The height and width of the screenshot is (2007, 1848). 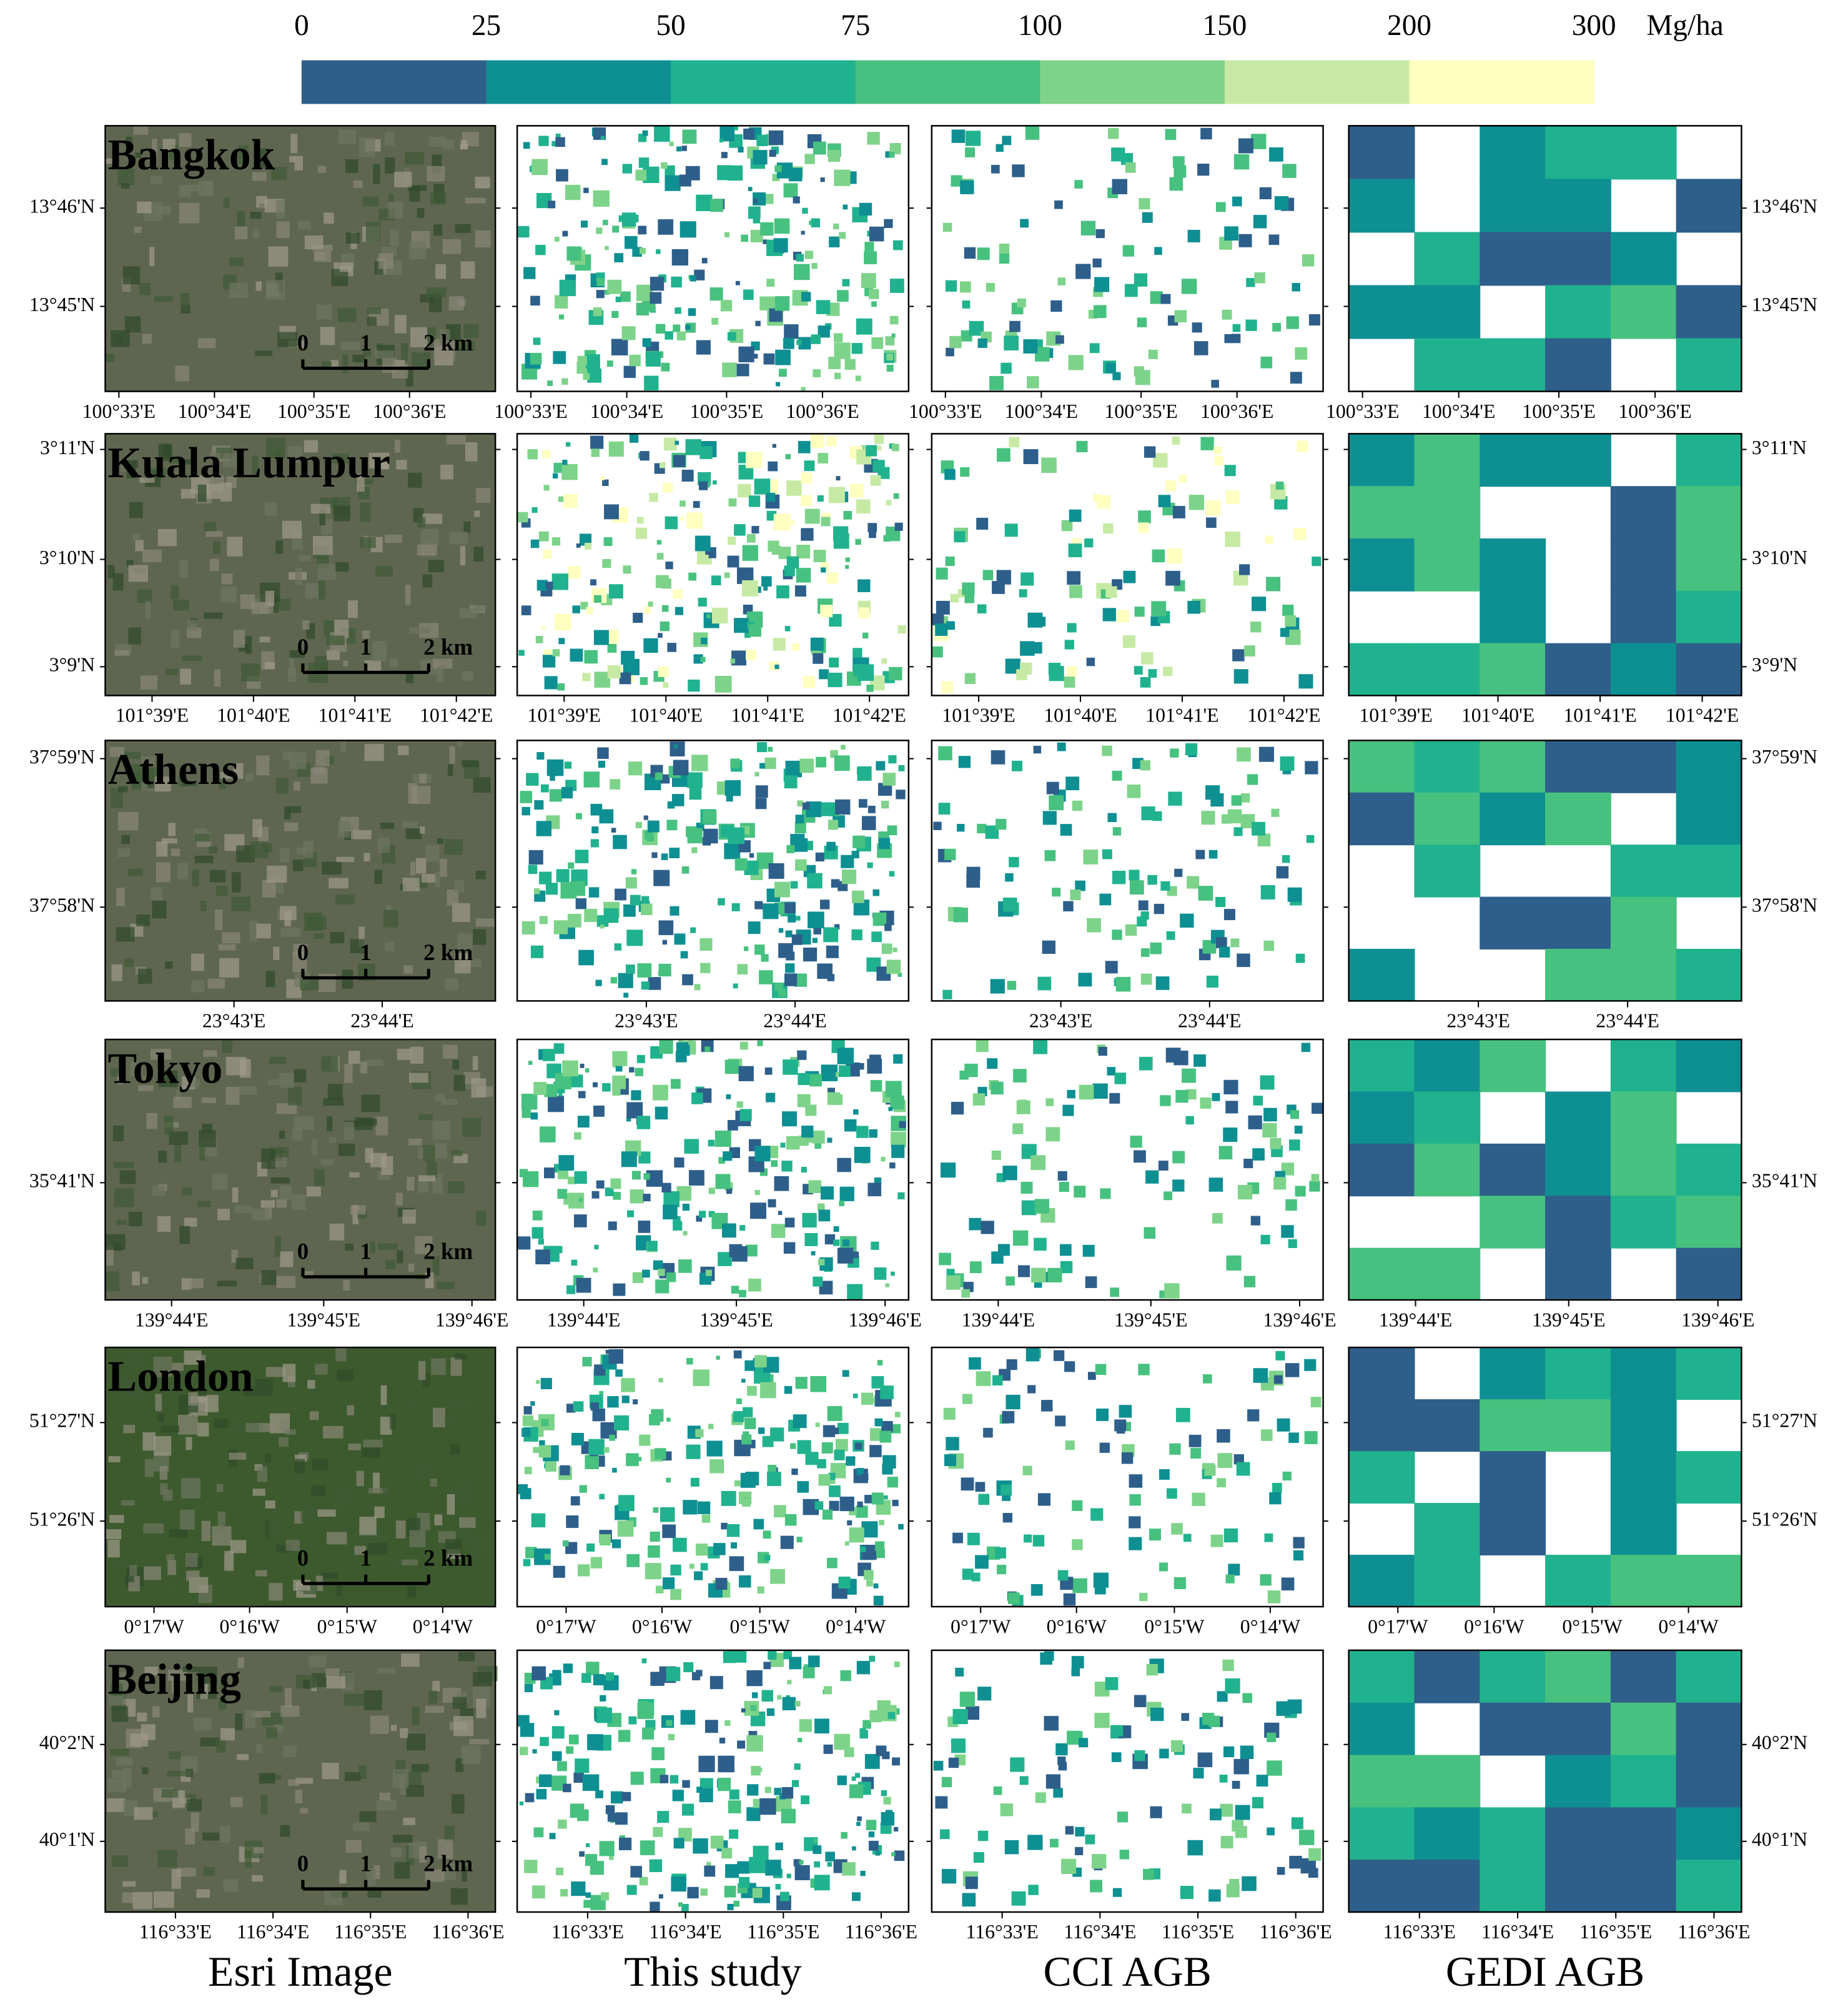 I want to click on lon-tick-label: 116°35'E, so click(x=1615, y=1932).